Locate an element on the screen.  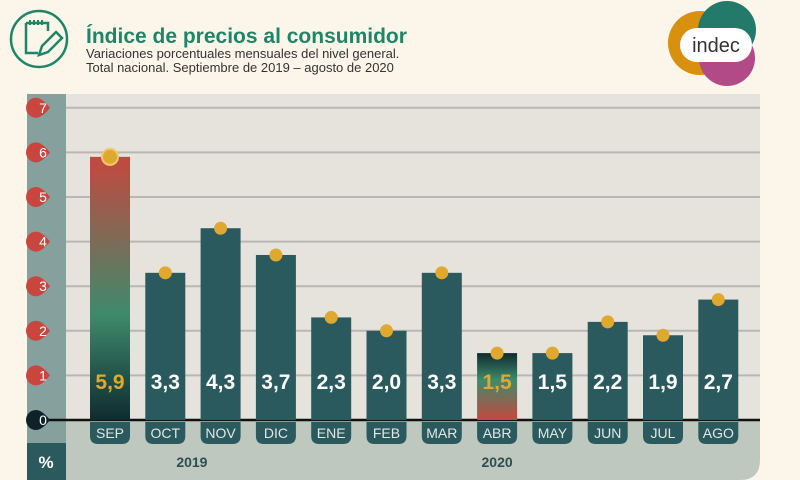
y-tick-label: 6 is located at coordinates (43, 152).